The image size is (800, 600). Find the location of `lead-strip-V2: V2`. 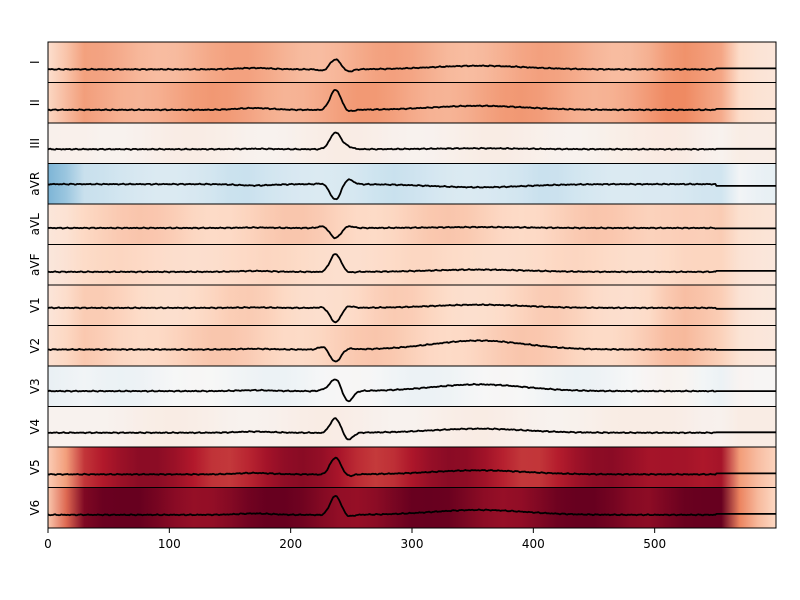

lead-strip-V2: V2 is located at coordinates (402, 346).